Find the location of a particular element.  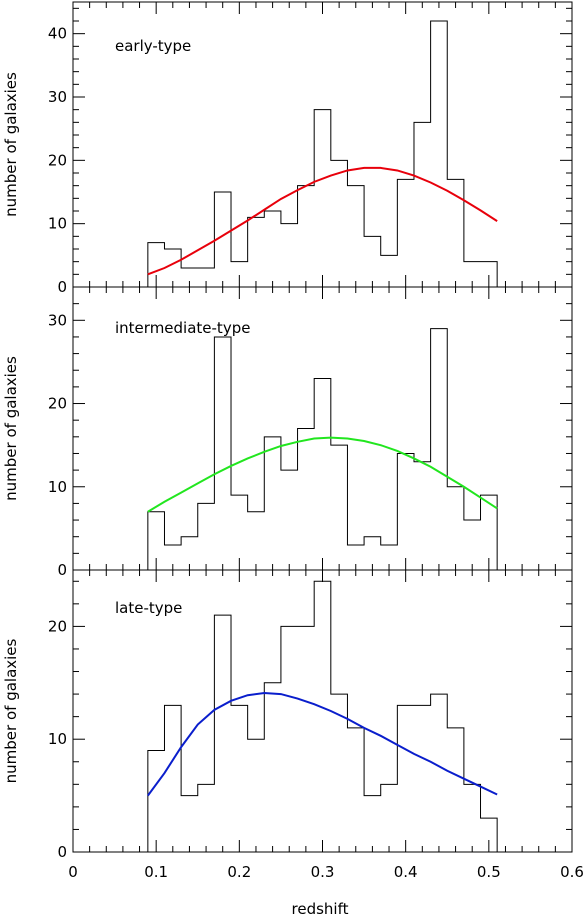

x-tick-label: 0.1 is located at coordinates (156, 872).